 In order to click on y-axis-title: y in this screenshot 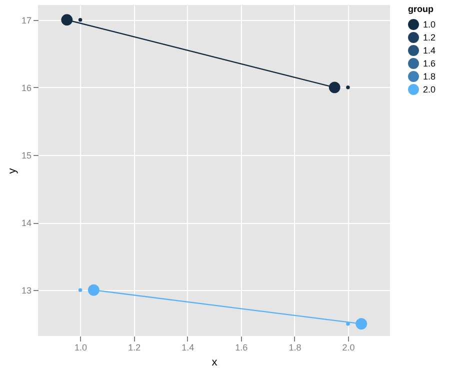, I will do `click(12, 171)`.